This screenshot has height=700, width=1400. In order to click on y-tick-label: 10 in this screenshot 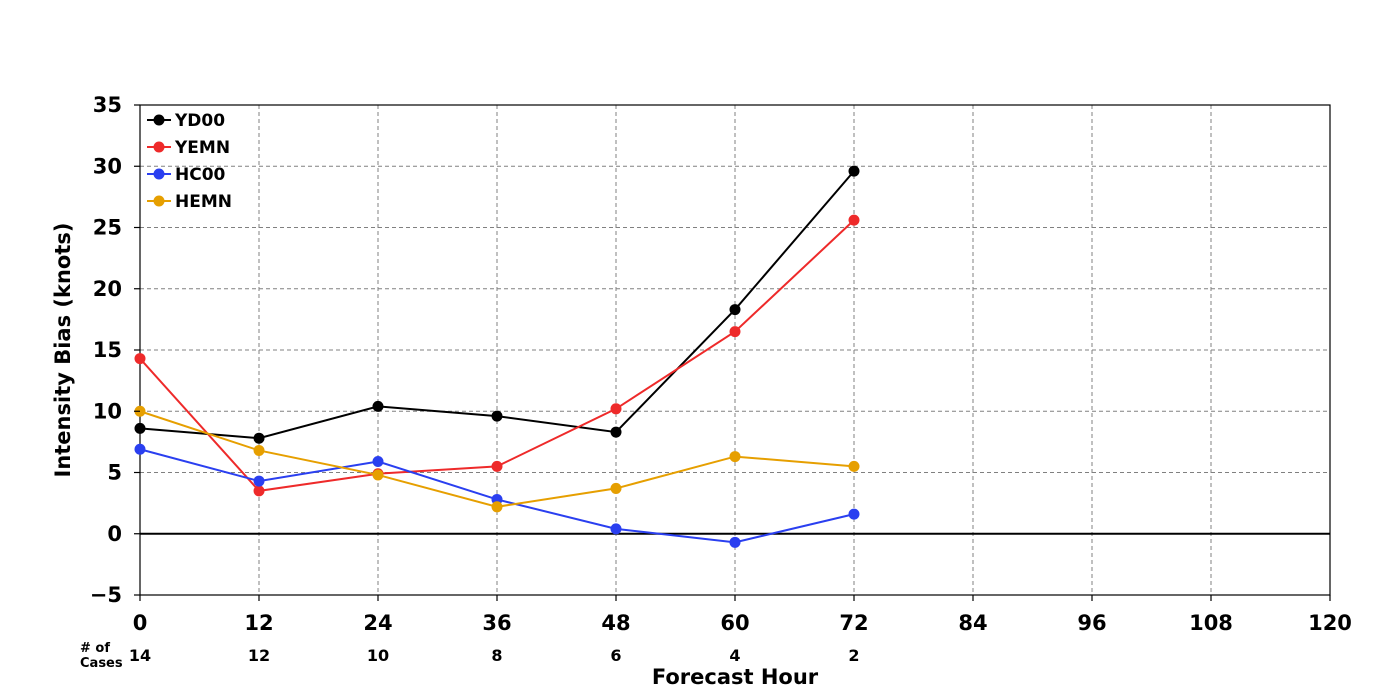, I will do `click(107, 411)`.